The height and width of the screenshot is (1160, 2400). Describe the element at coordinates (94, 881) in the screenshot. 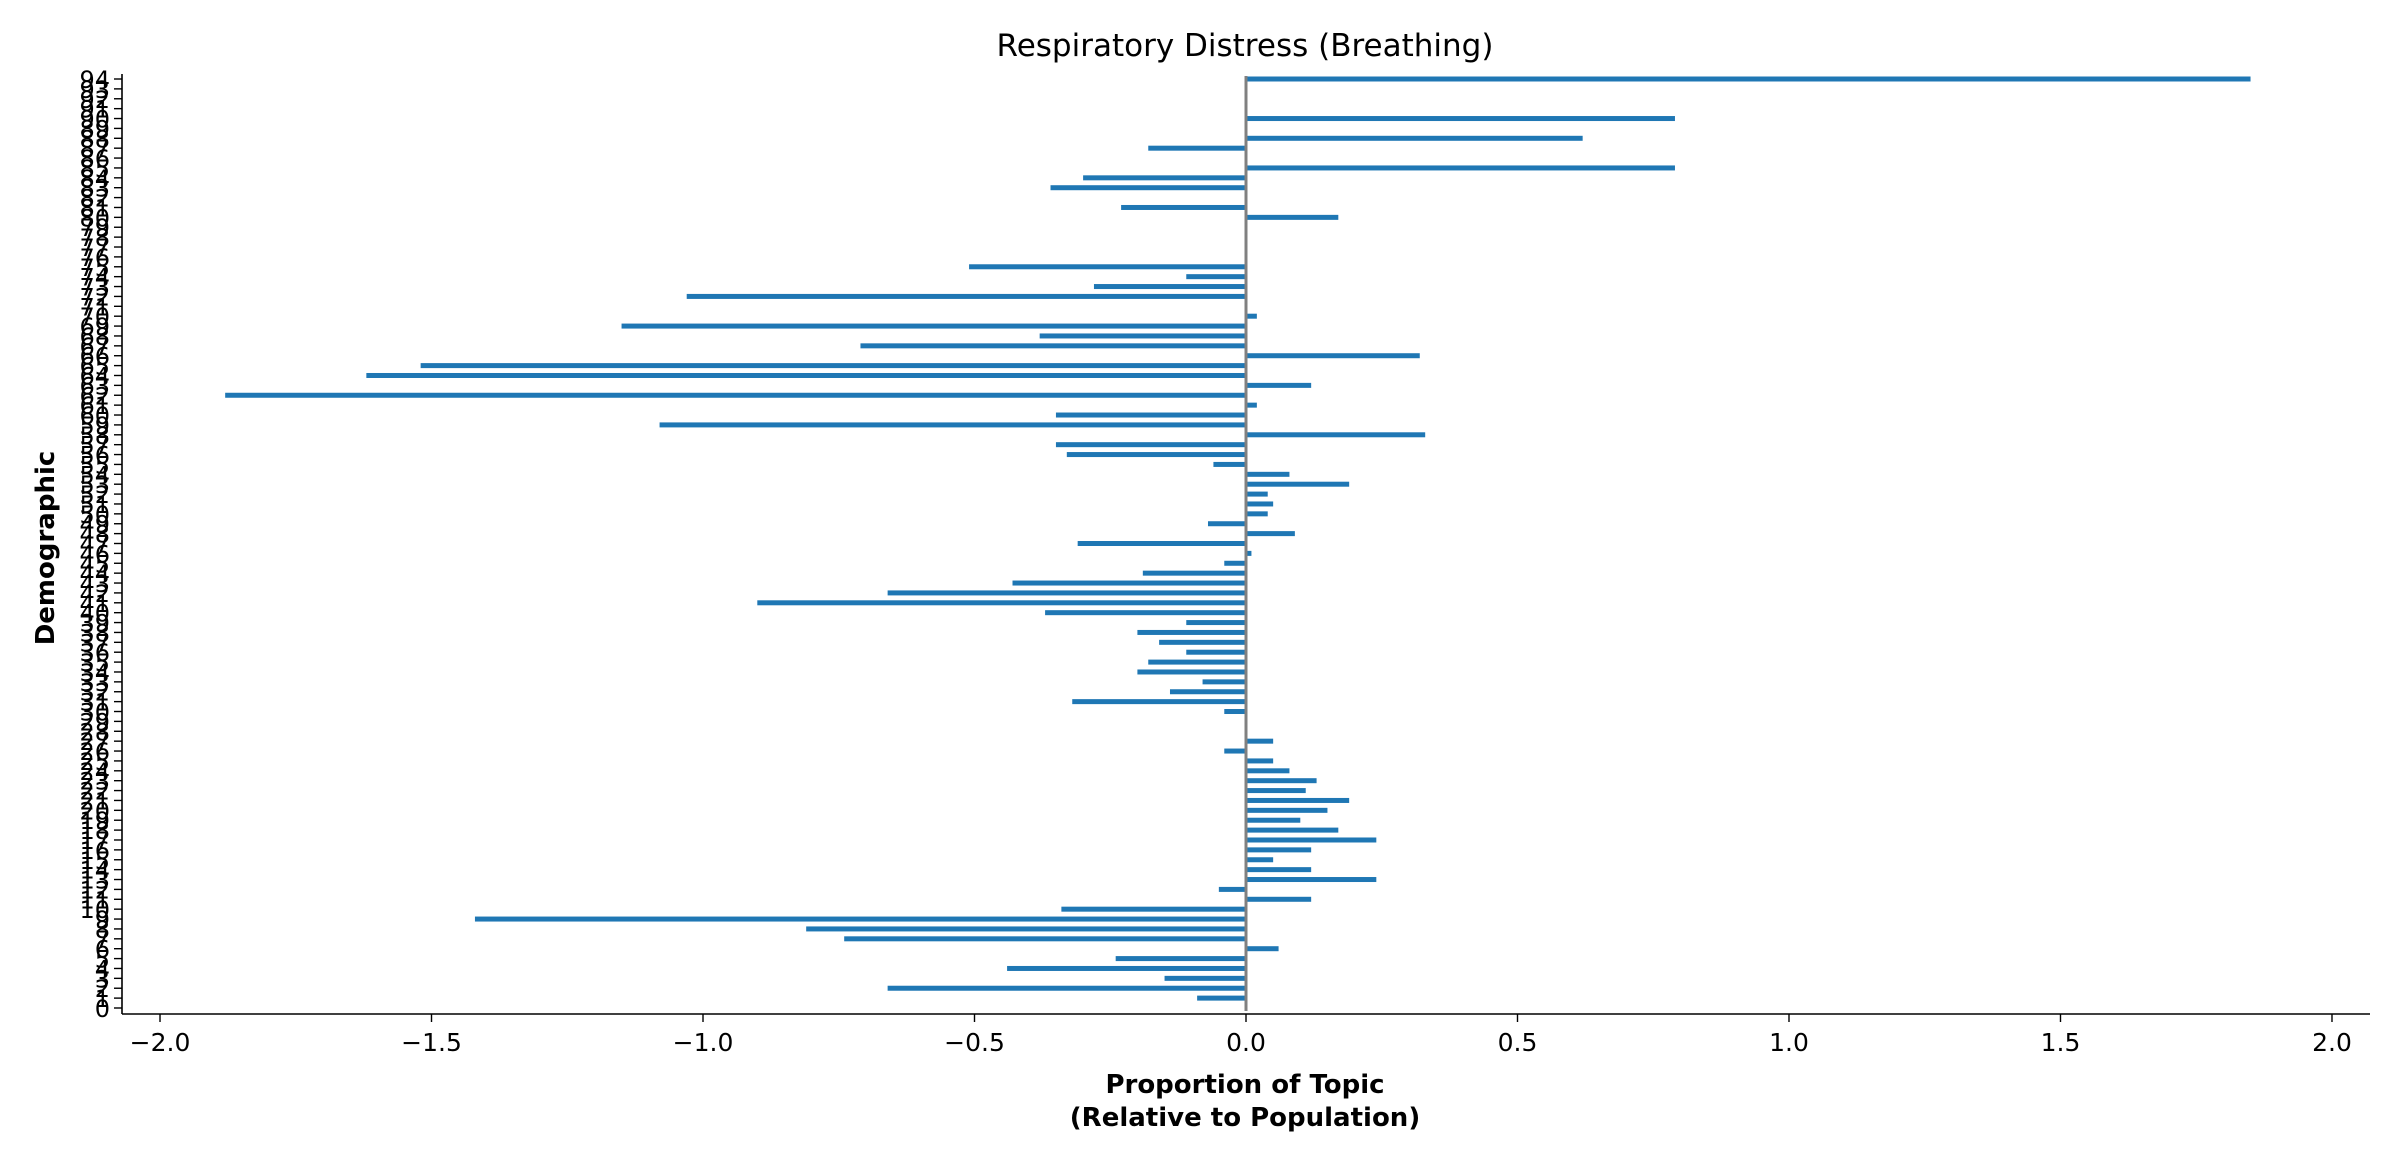

I see `y-tick-label-13: 13` at that location.